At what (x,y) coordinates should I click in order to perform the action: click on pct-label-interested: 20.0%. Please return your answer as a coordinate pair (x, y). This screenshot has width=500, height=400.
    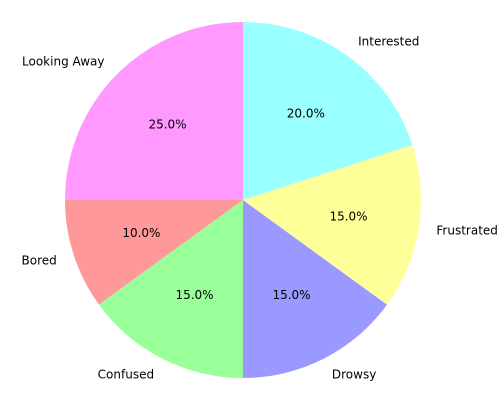
    Looking at the image, I should click on (306, 114).